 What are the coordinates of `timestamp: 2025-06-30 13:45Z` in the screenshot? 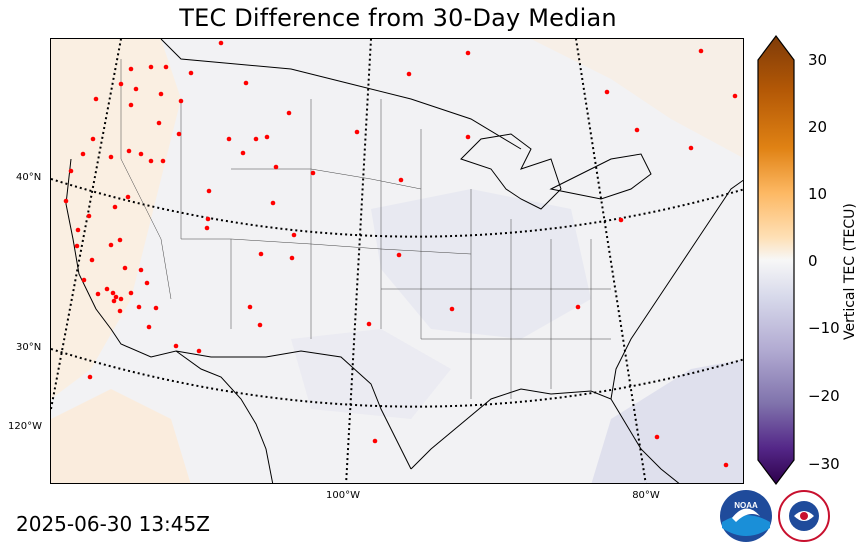 It's located at (113, 524).